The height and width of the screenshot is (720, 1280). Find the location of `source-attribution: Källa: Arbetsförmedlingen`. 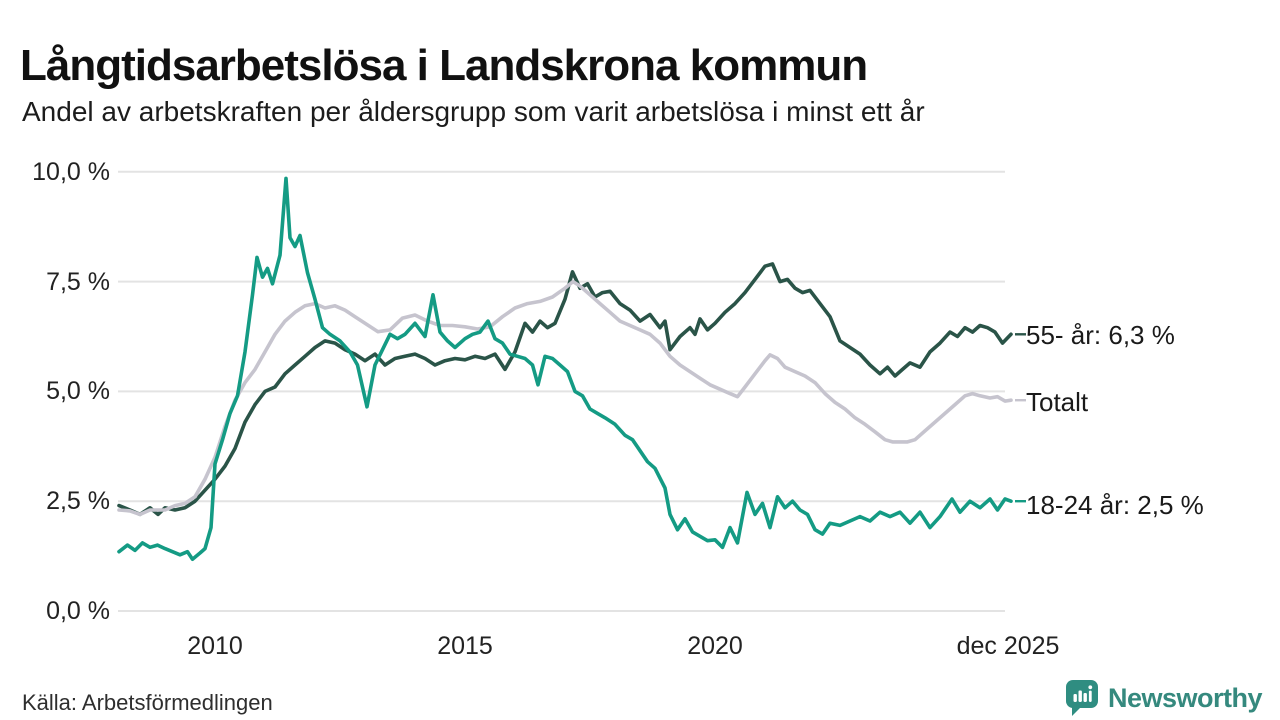

source-attribution: Källa: Arbetsförmedlingen is located at coordinates (147, 702).